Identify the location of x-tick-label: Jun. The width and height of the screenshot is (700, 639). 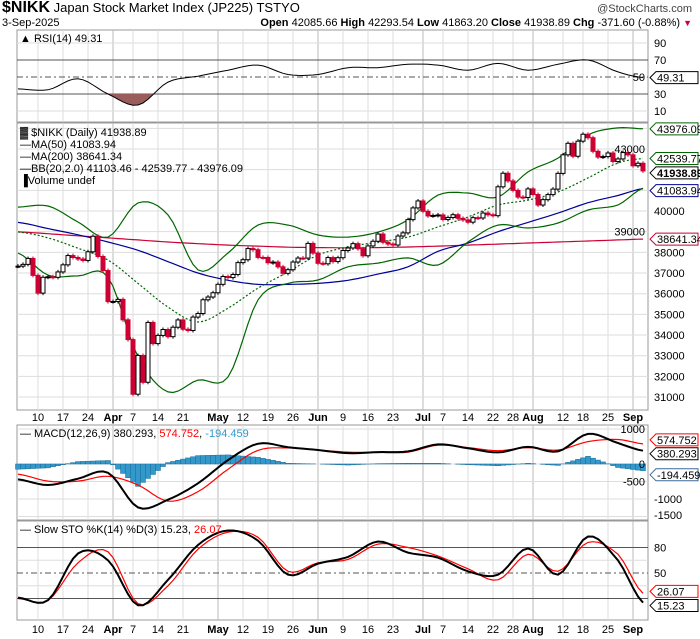
(318, 418).